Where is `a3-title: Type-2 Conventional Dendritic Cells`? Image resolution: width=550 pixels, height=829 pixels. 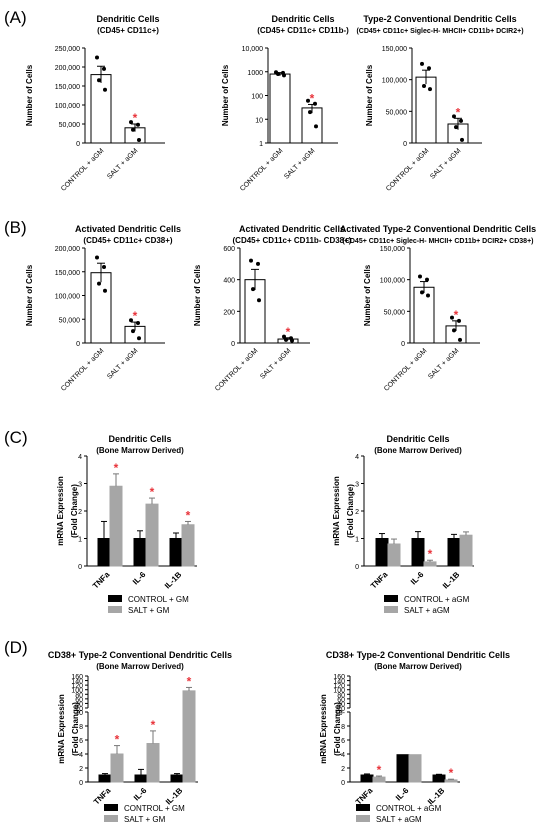 a3-title: Type-2 Conventional Dendritic Cells is located at coordinates (439, 19).